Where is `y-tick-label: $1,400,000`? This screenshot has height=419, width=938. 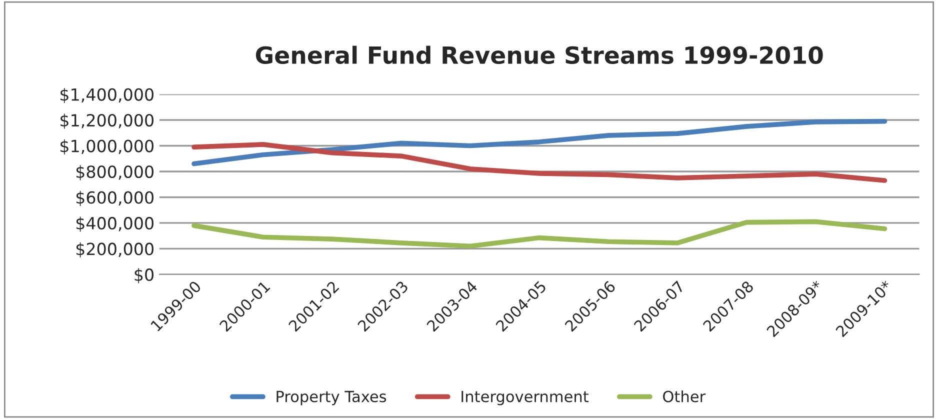
y-tick-label: $1,400,000 is located at coordinates (107, 96).